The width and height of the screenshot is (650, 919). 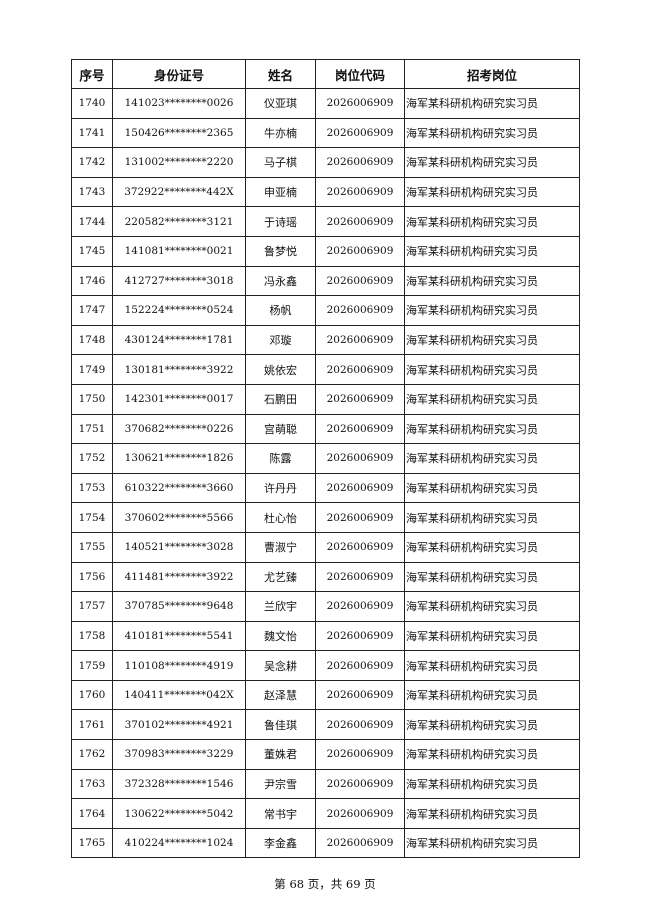 I want to click on cell-id-number: 430124********1781, so click(x=179, y=340).